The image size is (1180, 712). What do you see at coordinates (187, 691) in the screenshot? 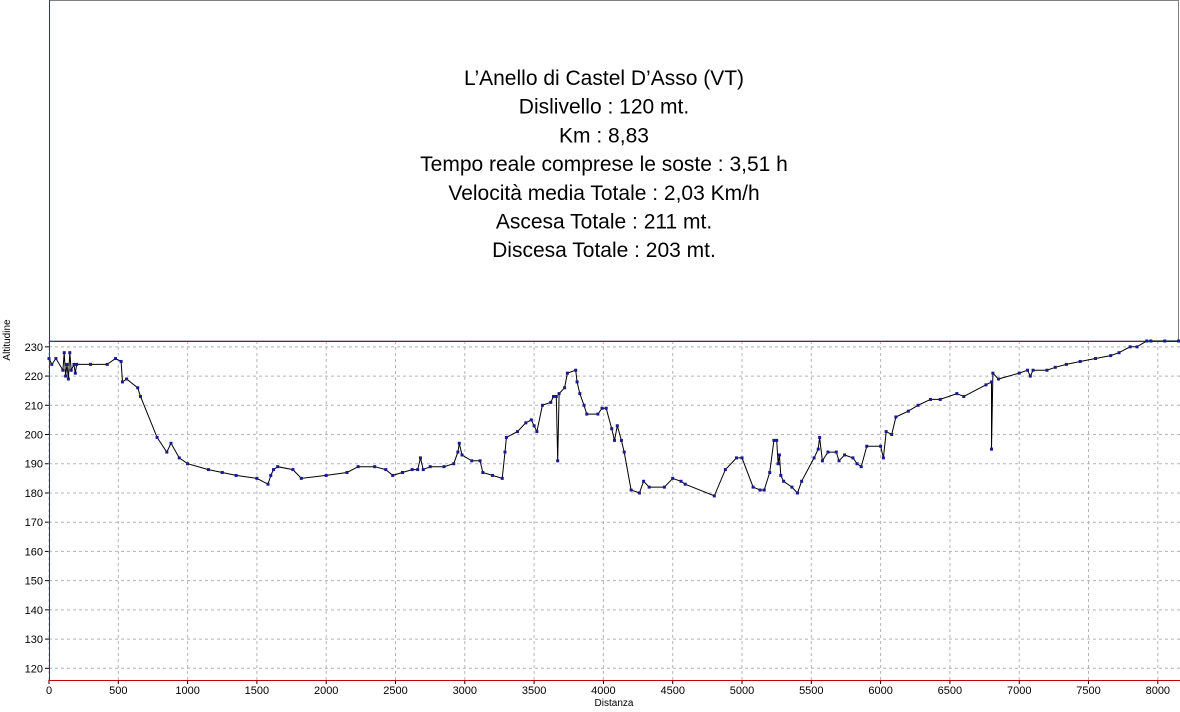
I see `x-tick-label: 1000` at bounding box center [187, 691].